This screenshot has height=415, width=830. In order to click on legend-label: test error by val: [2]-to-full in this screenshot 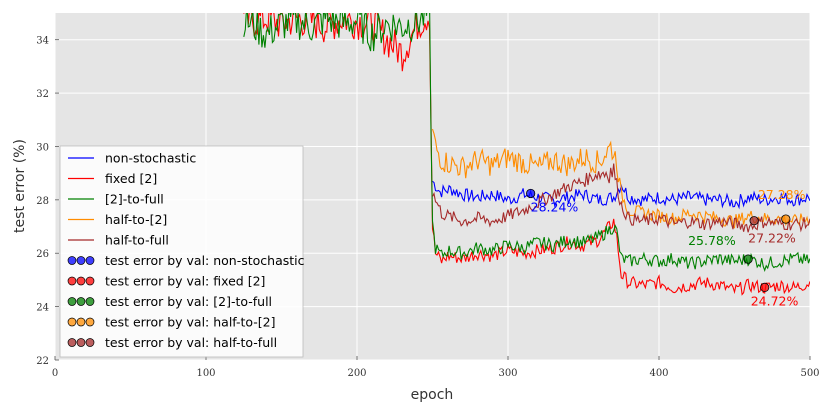, I will do `click(188, 301)`.